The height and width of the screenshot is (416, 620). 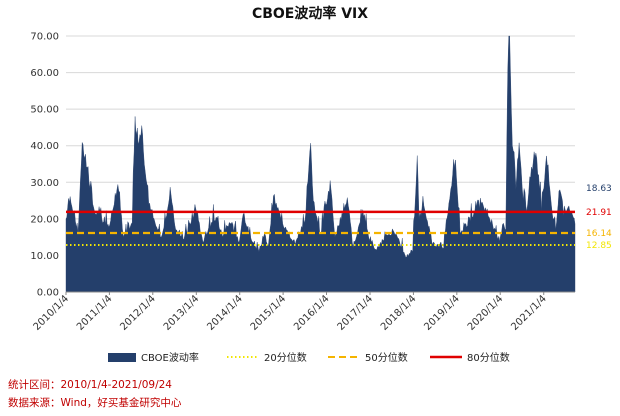 I want to click on period-note: 统计区间：2010/1/4-2021/09/24, so click(x=90, y=385).